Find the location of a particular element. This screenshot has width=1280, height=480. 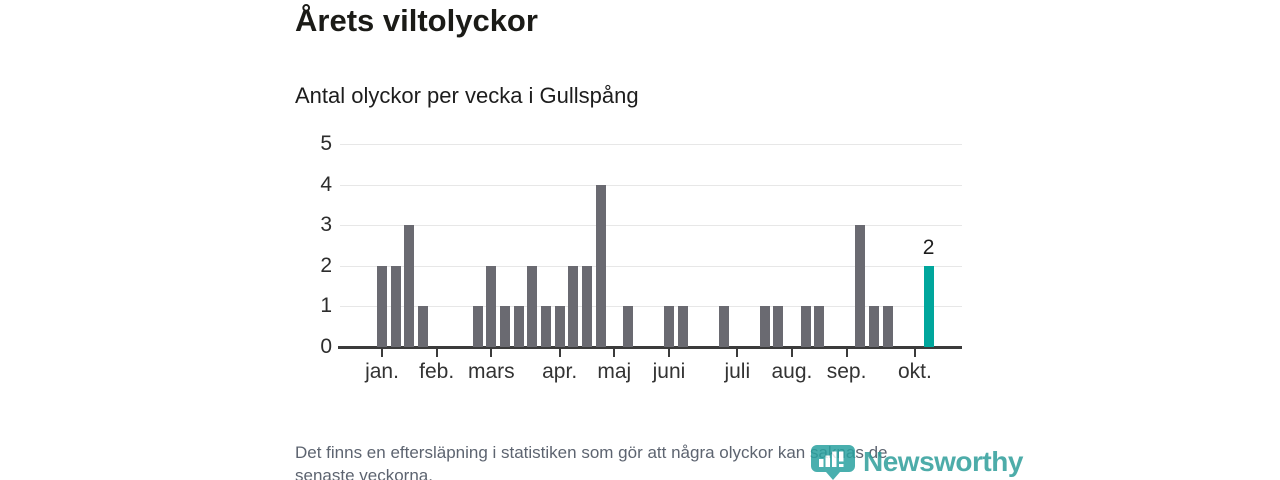

newsworthy-logo-text: Newsworthy is located at coordinates (943, 461).